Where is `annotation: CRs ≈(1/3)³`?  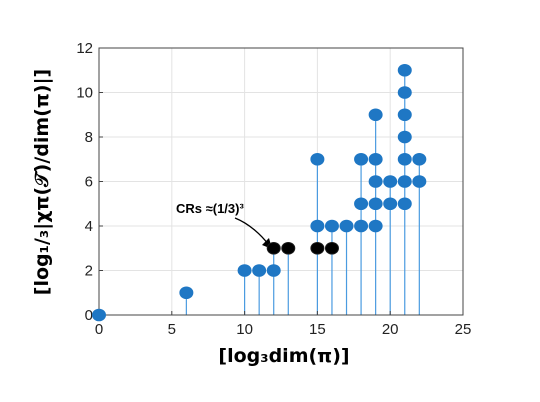 annotation: CRs ≈(1/3)³ is located at coordinates (224, 225).